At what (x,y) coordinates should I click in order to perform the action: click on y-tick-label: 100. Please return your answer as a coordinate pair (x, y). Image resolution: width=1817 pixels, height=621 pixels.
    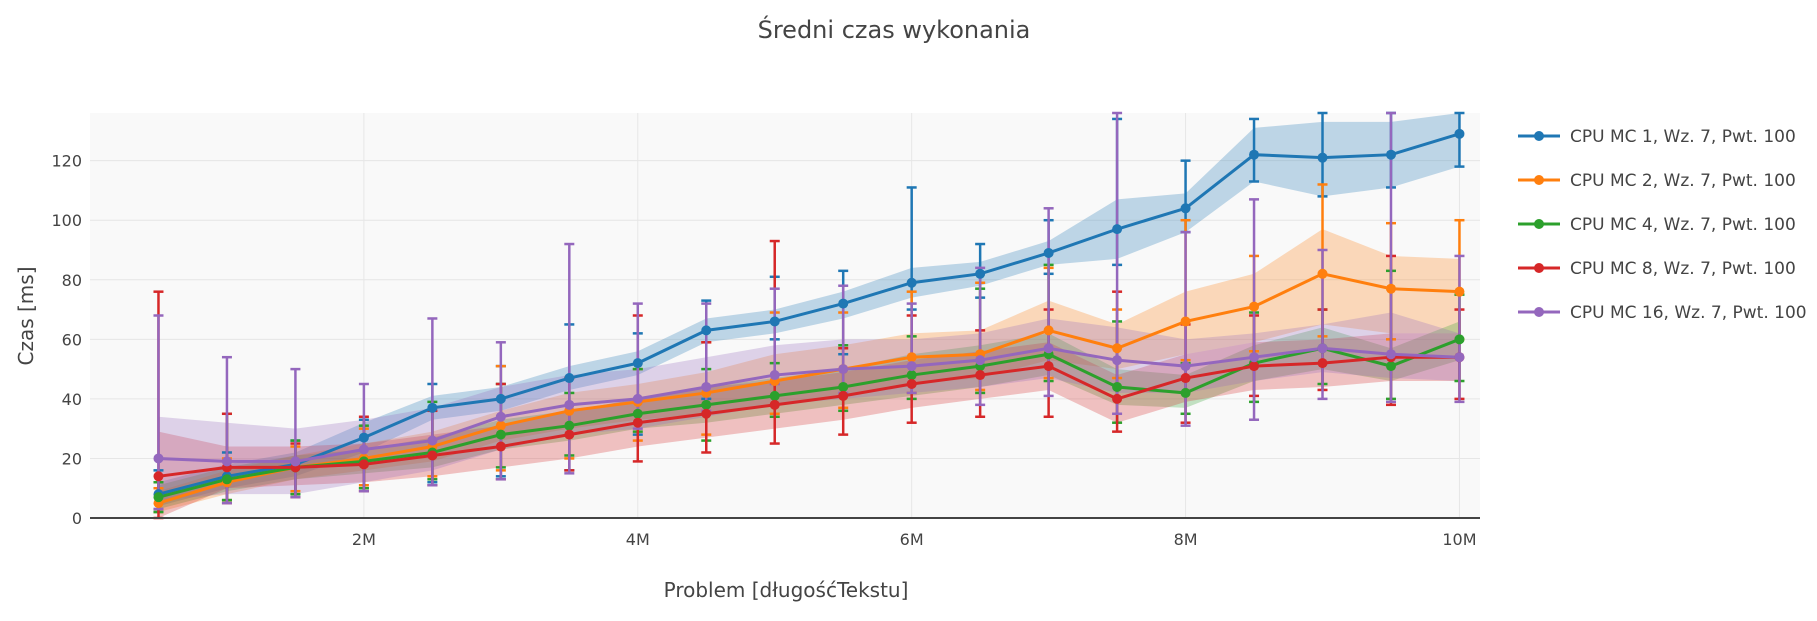
    Looking at the image, I should click on (66, 220).